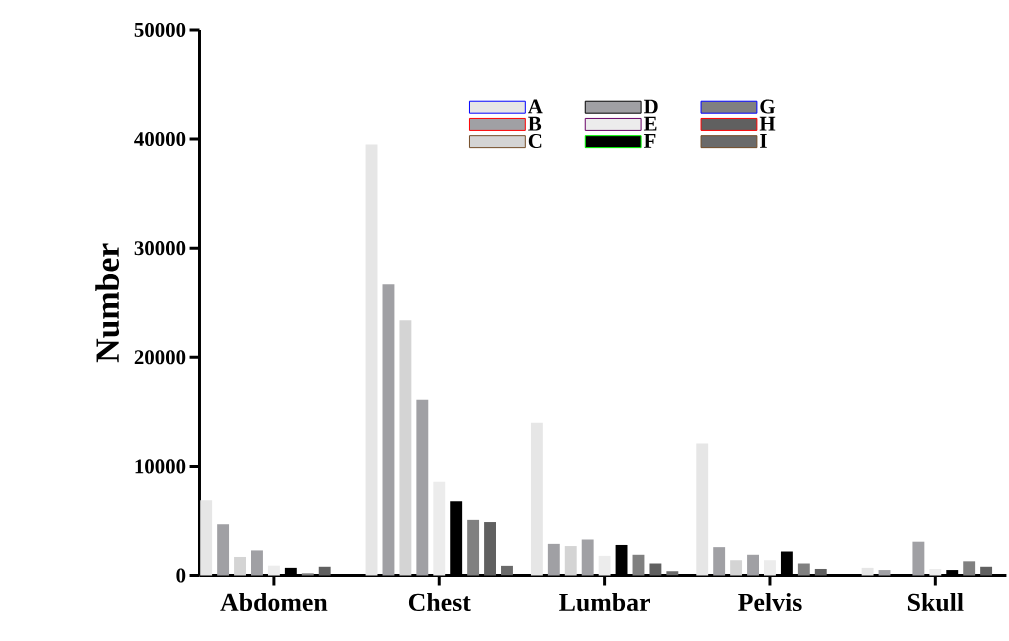  What do you see at coordinates (535, 106) in the screenshot?
I see `legend-label: A` at bounding box center [535, 106].